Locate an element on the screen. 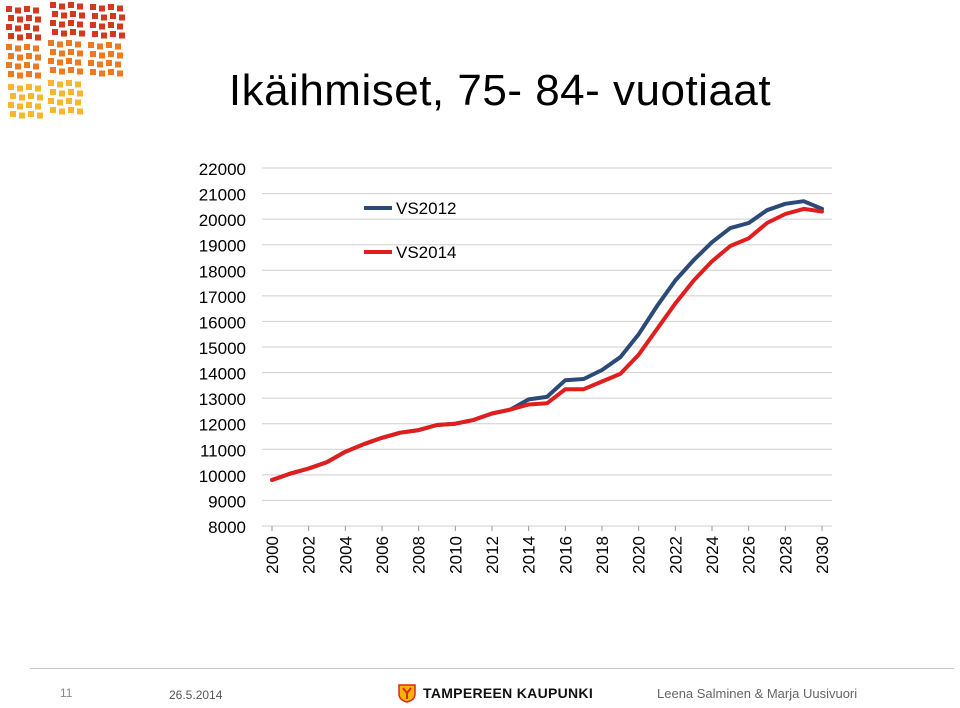  slide-date: 26.5.2014 is located at coordinates (196, 695).